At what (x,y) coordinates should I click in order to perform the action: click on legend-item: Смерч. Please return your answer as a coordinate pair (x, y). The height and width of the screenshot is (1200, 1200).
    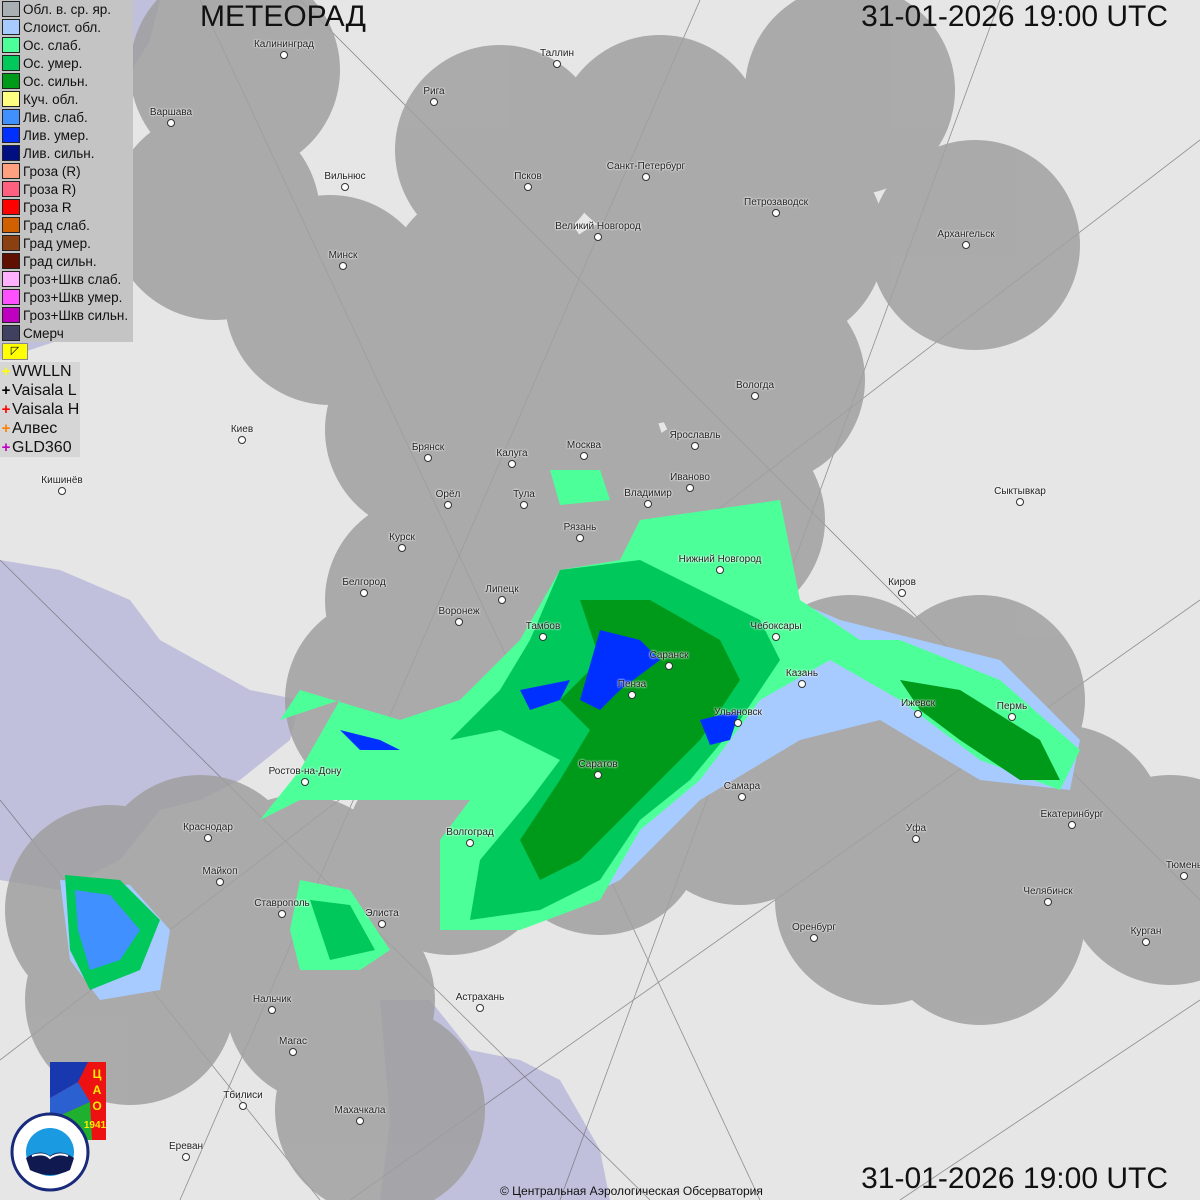
    Looking at the image, I should click on (66, 333).